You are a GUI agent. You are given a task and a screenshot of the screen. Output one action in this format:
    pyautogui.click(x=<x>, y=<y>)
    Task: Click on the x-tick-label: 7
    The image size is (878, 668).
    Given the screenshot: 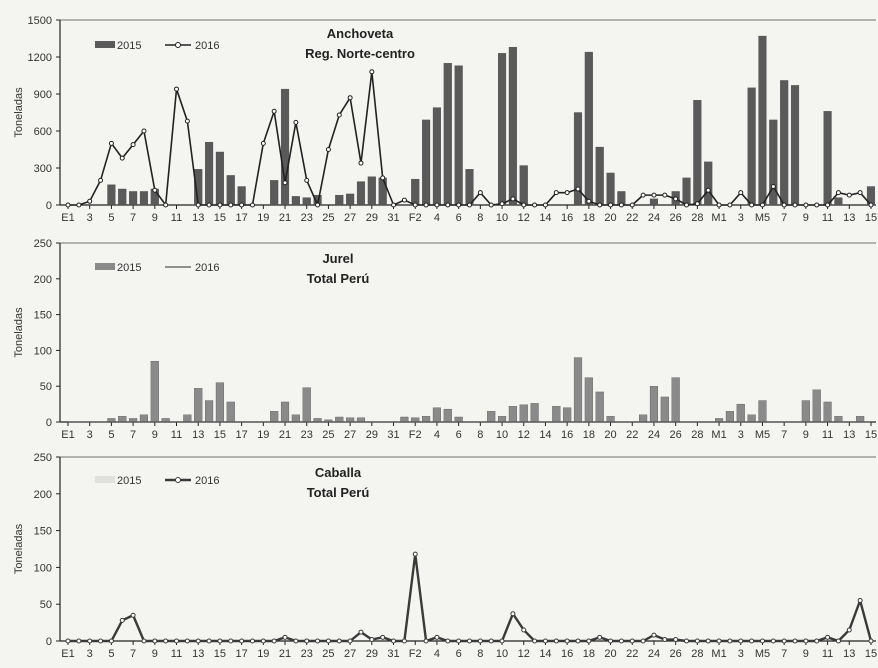 What is the action you would take?
    pyautogui.click(x=784, y=218)
    